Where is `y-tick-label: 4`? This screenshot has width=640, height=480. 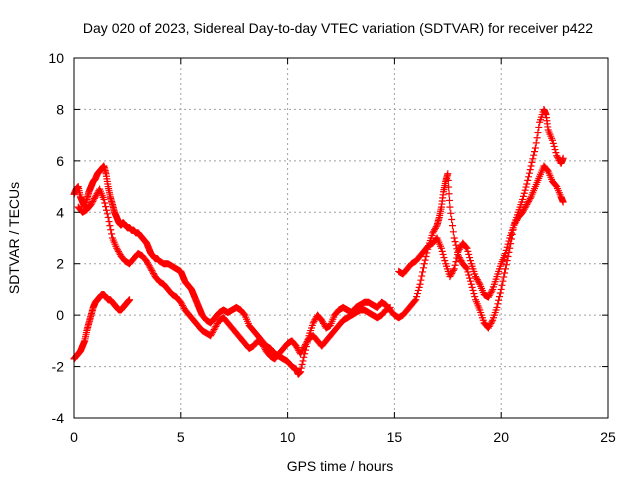 y-tick-label: 4 is located at coordinates (60, 212).